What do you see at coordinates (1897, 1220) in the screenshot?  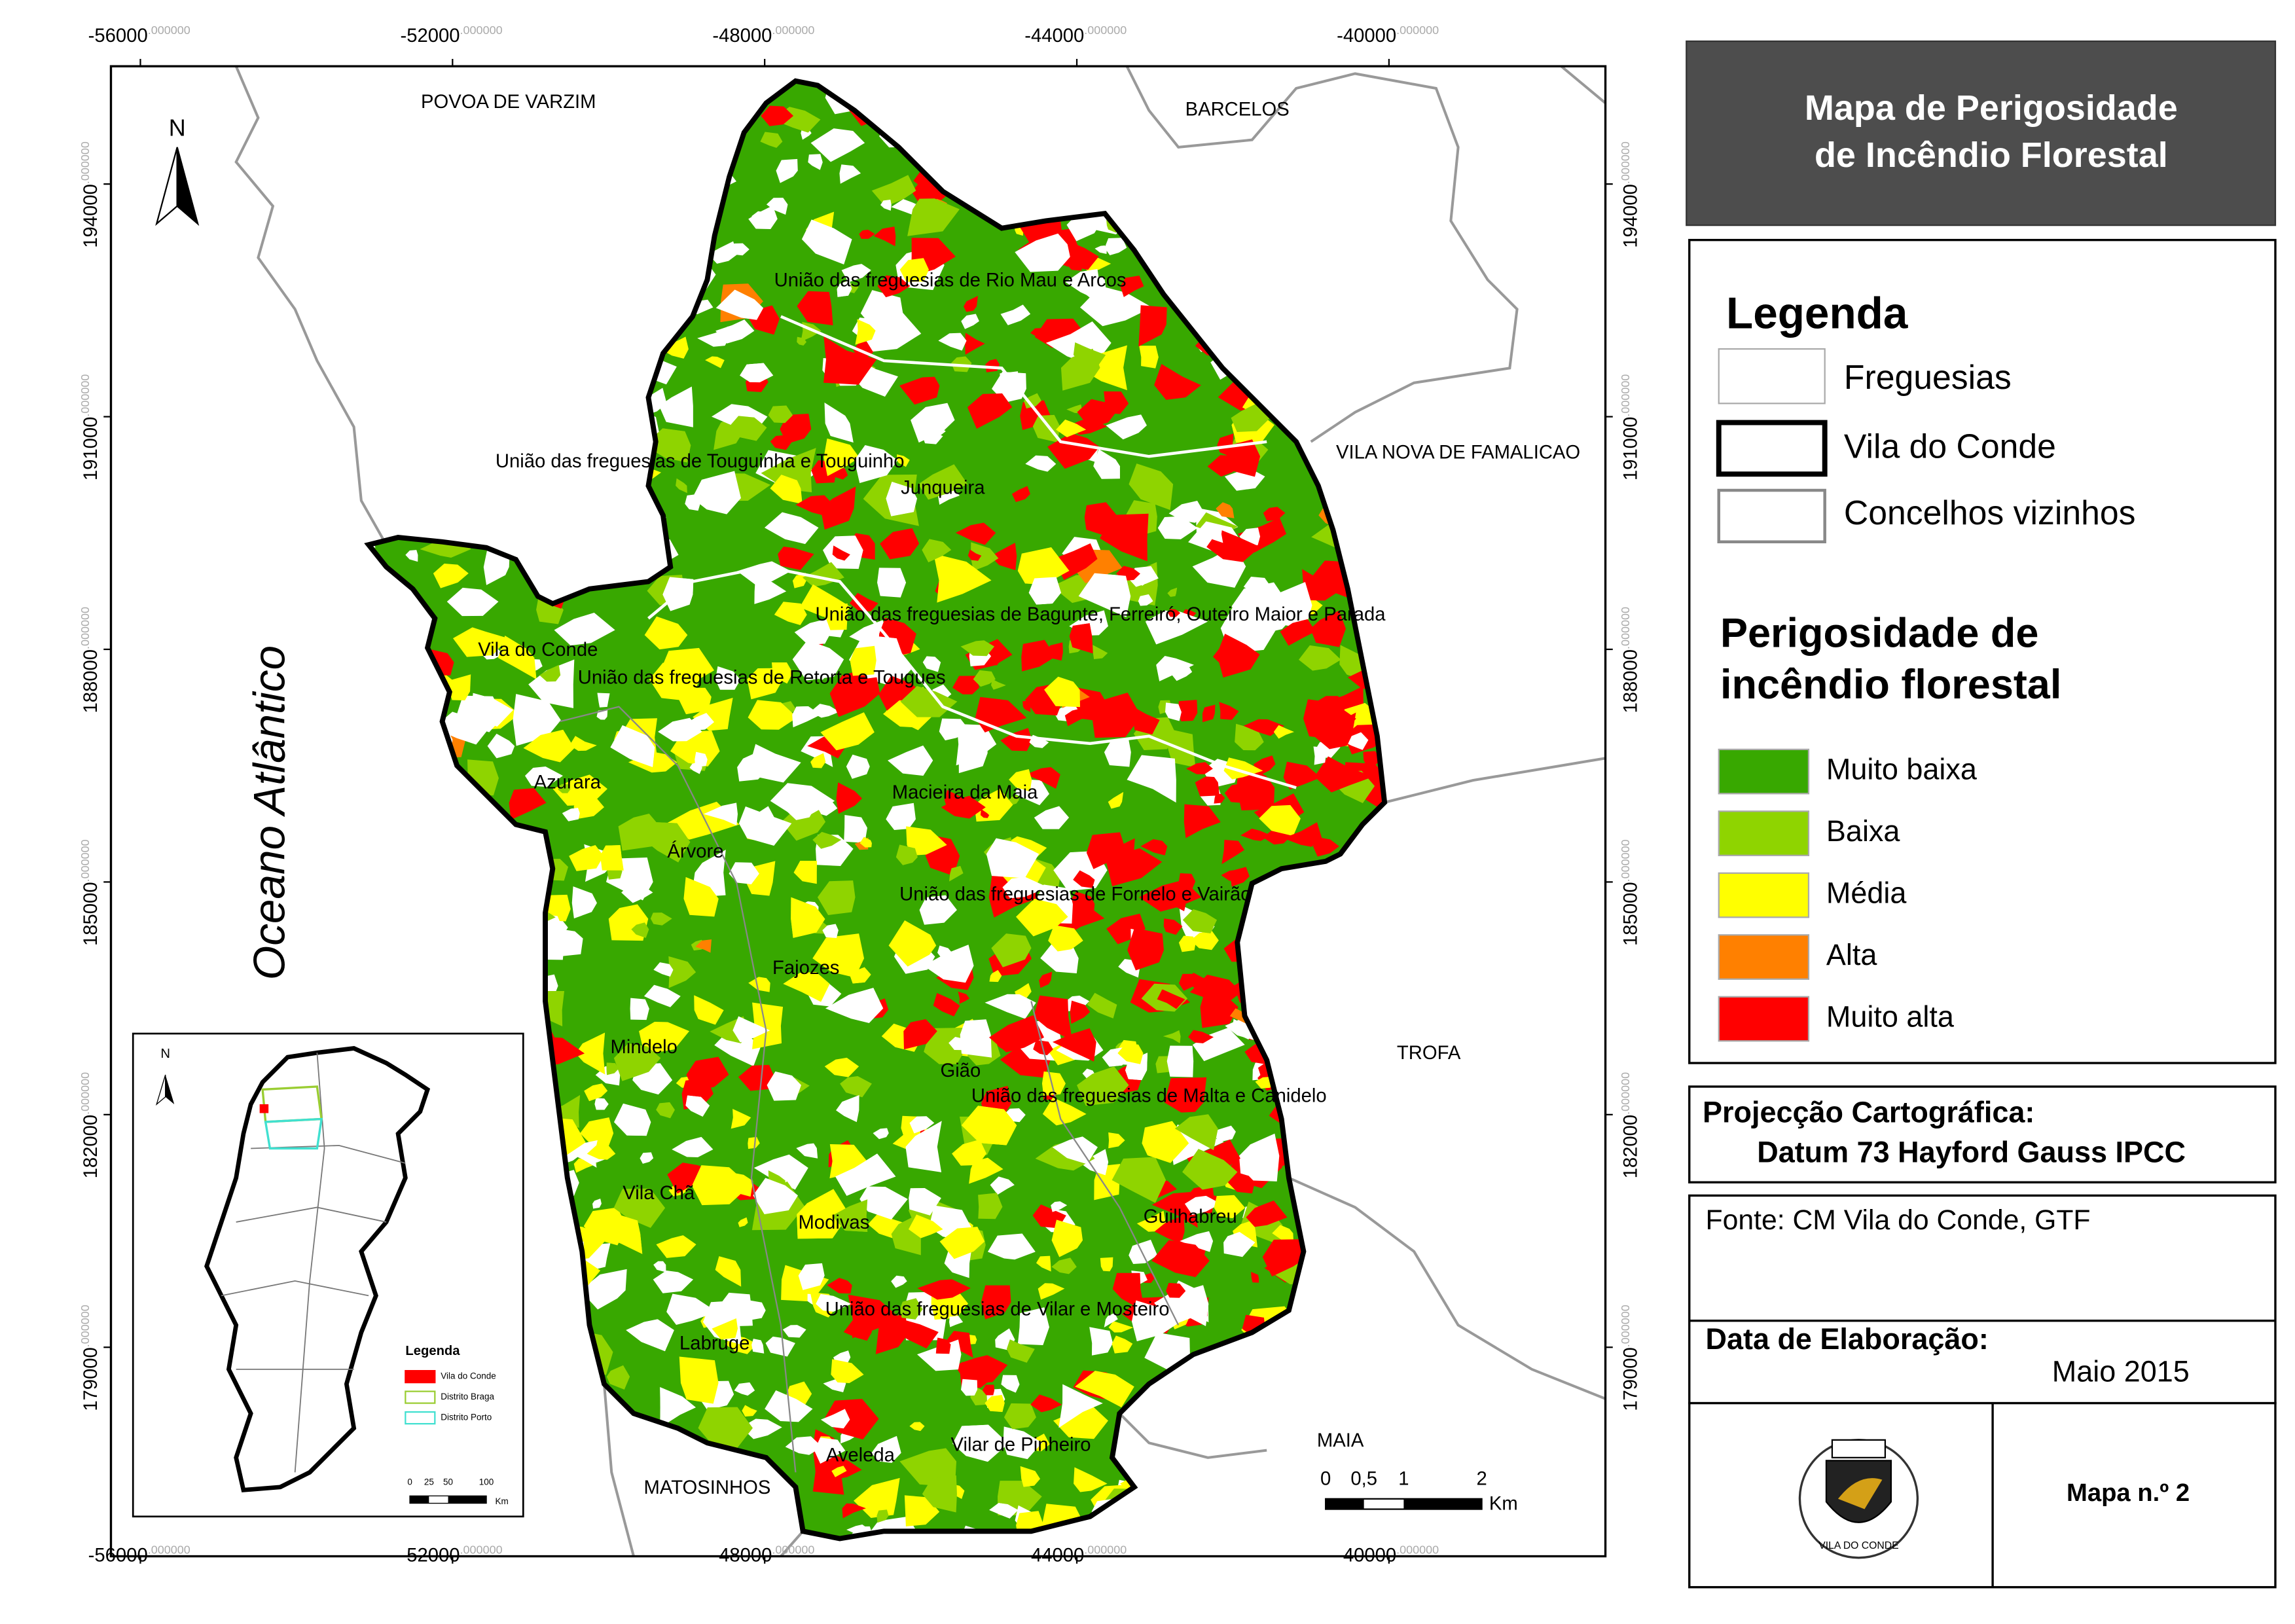 I see `source: Fonte: CM Vila do Conde, GTF` at bounding box center [1897, 1220].